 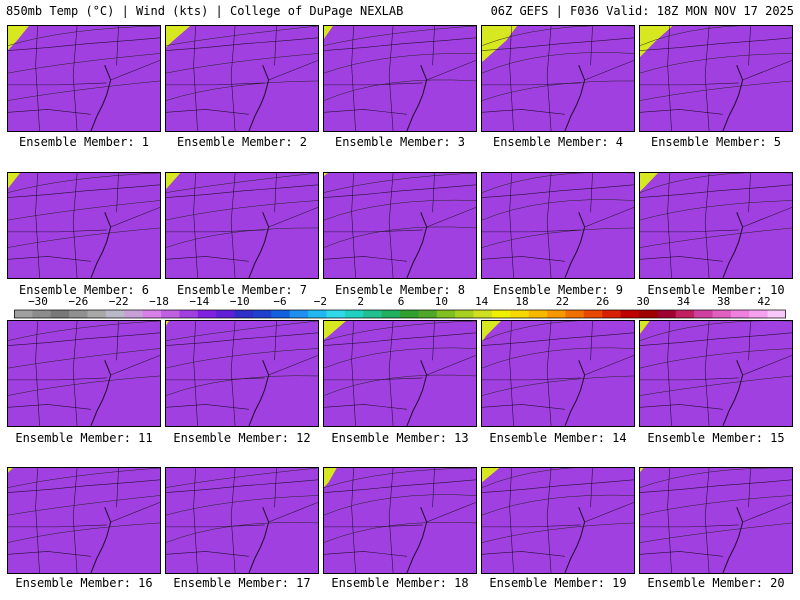 I want to click on ensemble-member-label: Ensemble Member: 11, so click(x=84, y=438).